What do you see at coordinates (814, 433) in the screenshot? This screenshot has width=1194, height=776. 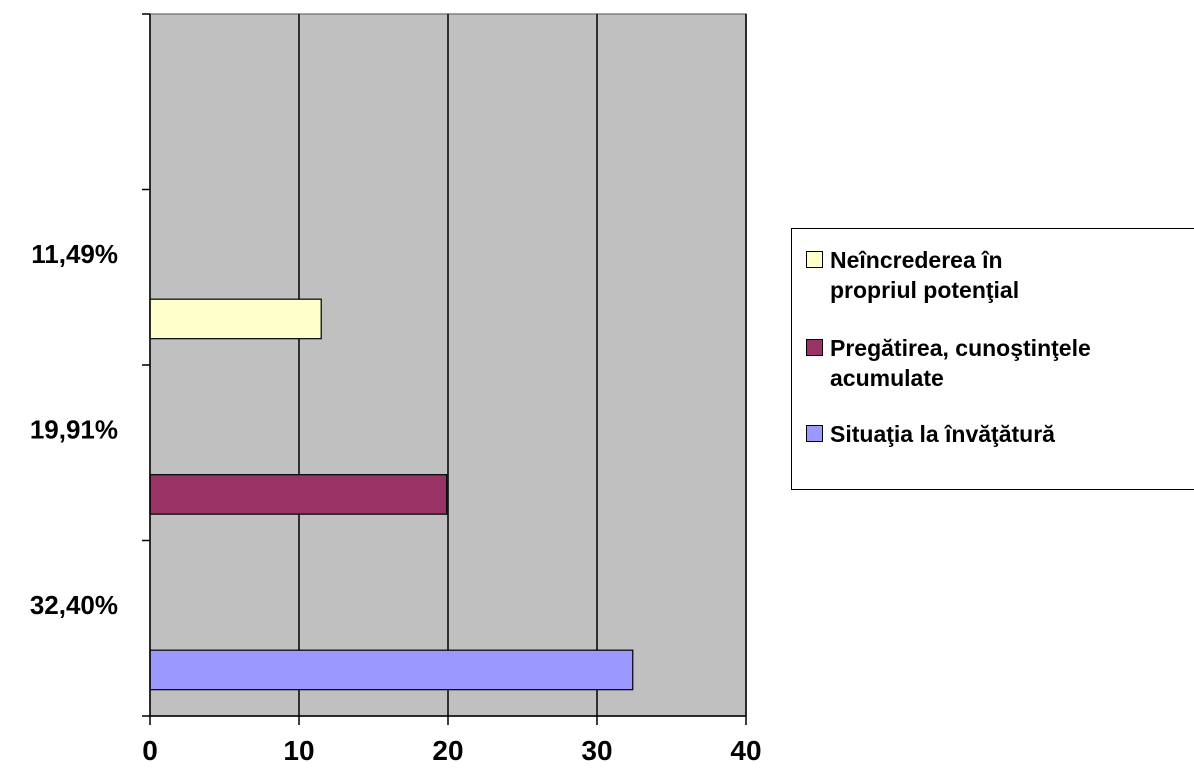 I see `legend-swatch-situatia` at bounding box center [814, 433].